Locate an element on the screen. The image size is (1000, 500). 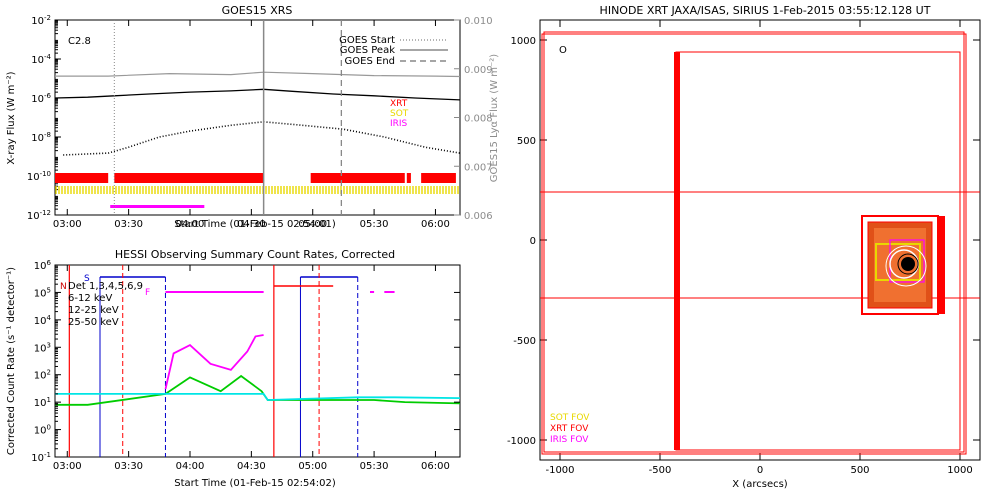
goes-right-ticks: 0.006 0.007 0.008 0.009 0.010 is located at coordinates (473, 119).